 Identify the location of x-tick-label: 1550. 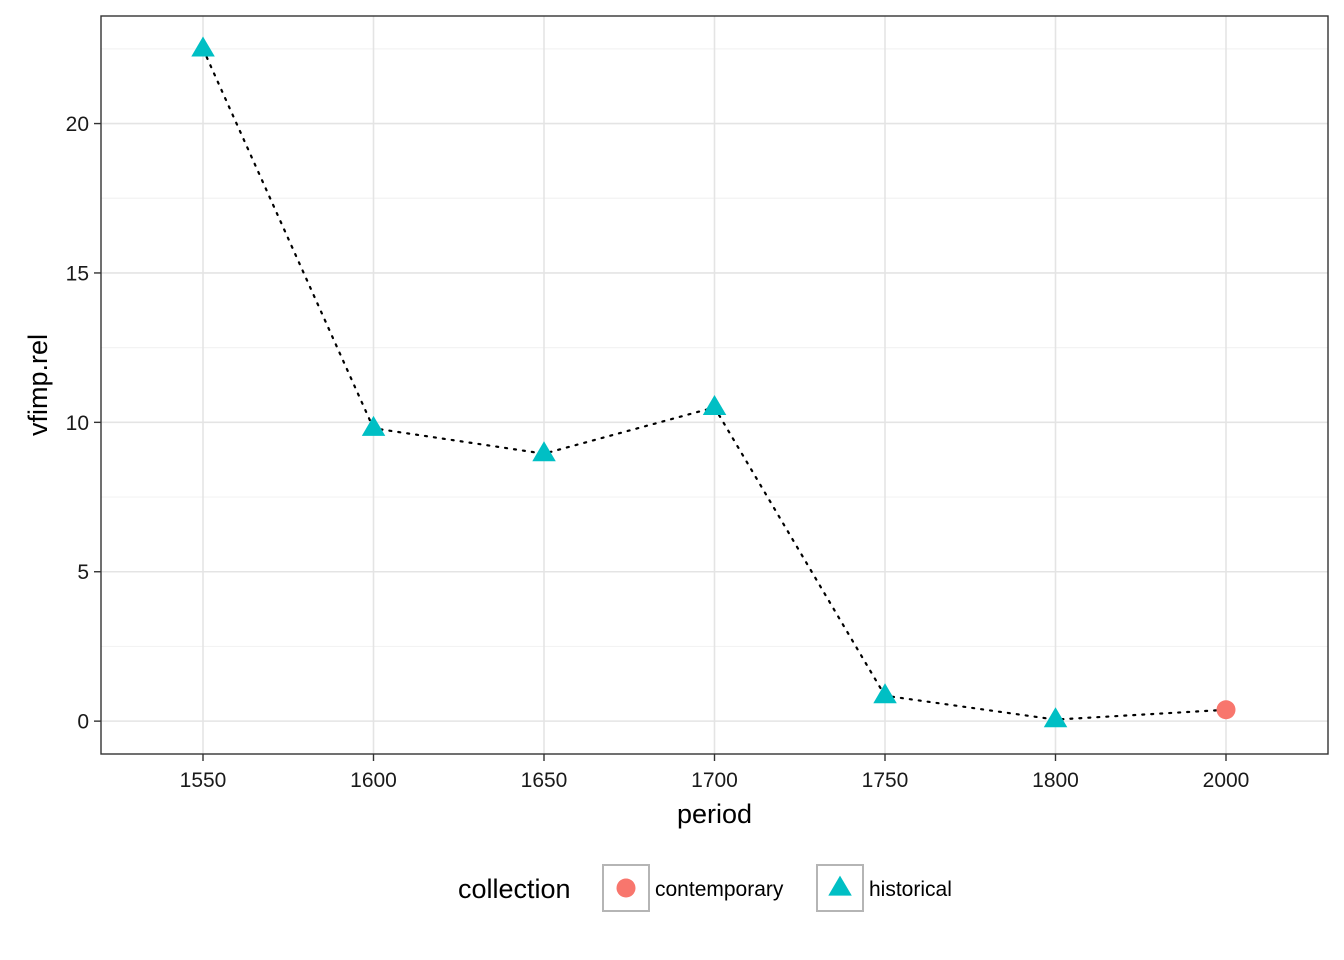
(203, 780).